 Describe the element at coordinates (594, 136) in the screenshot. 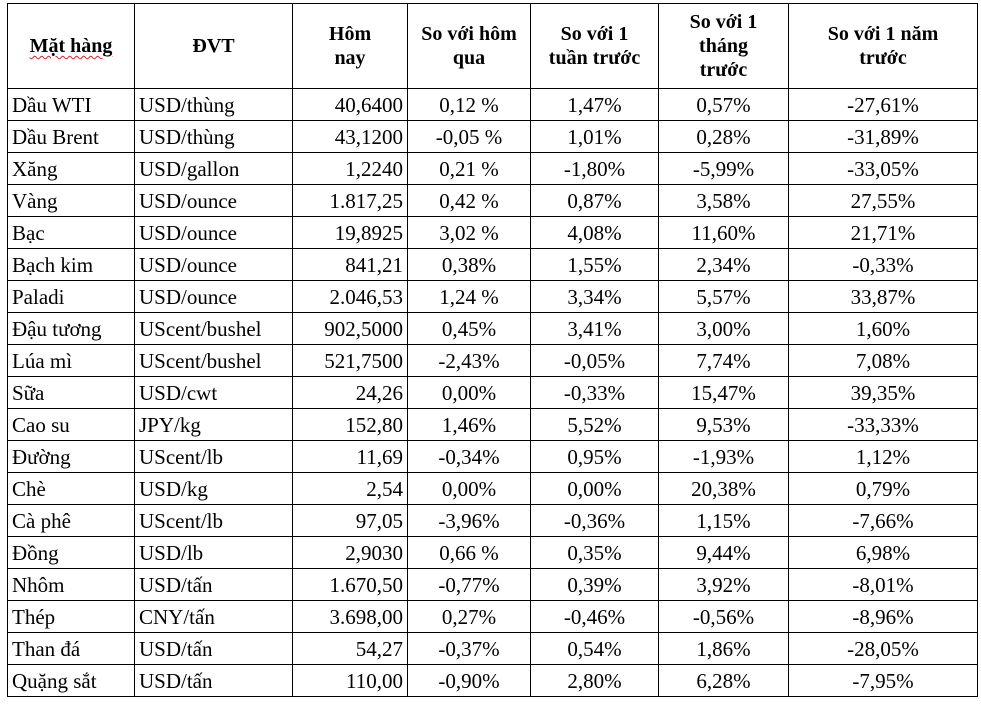

I see `cell-vs-week: 1,01%` at that location.